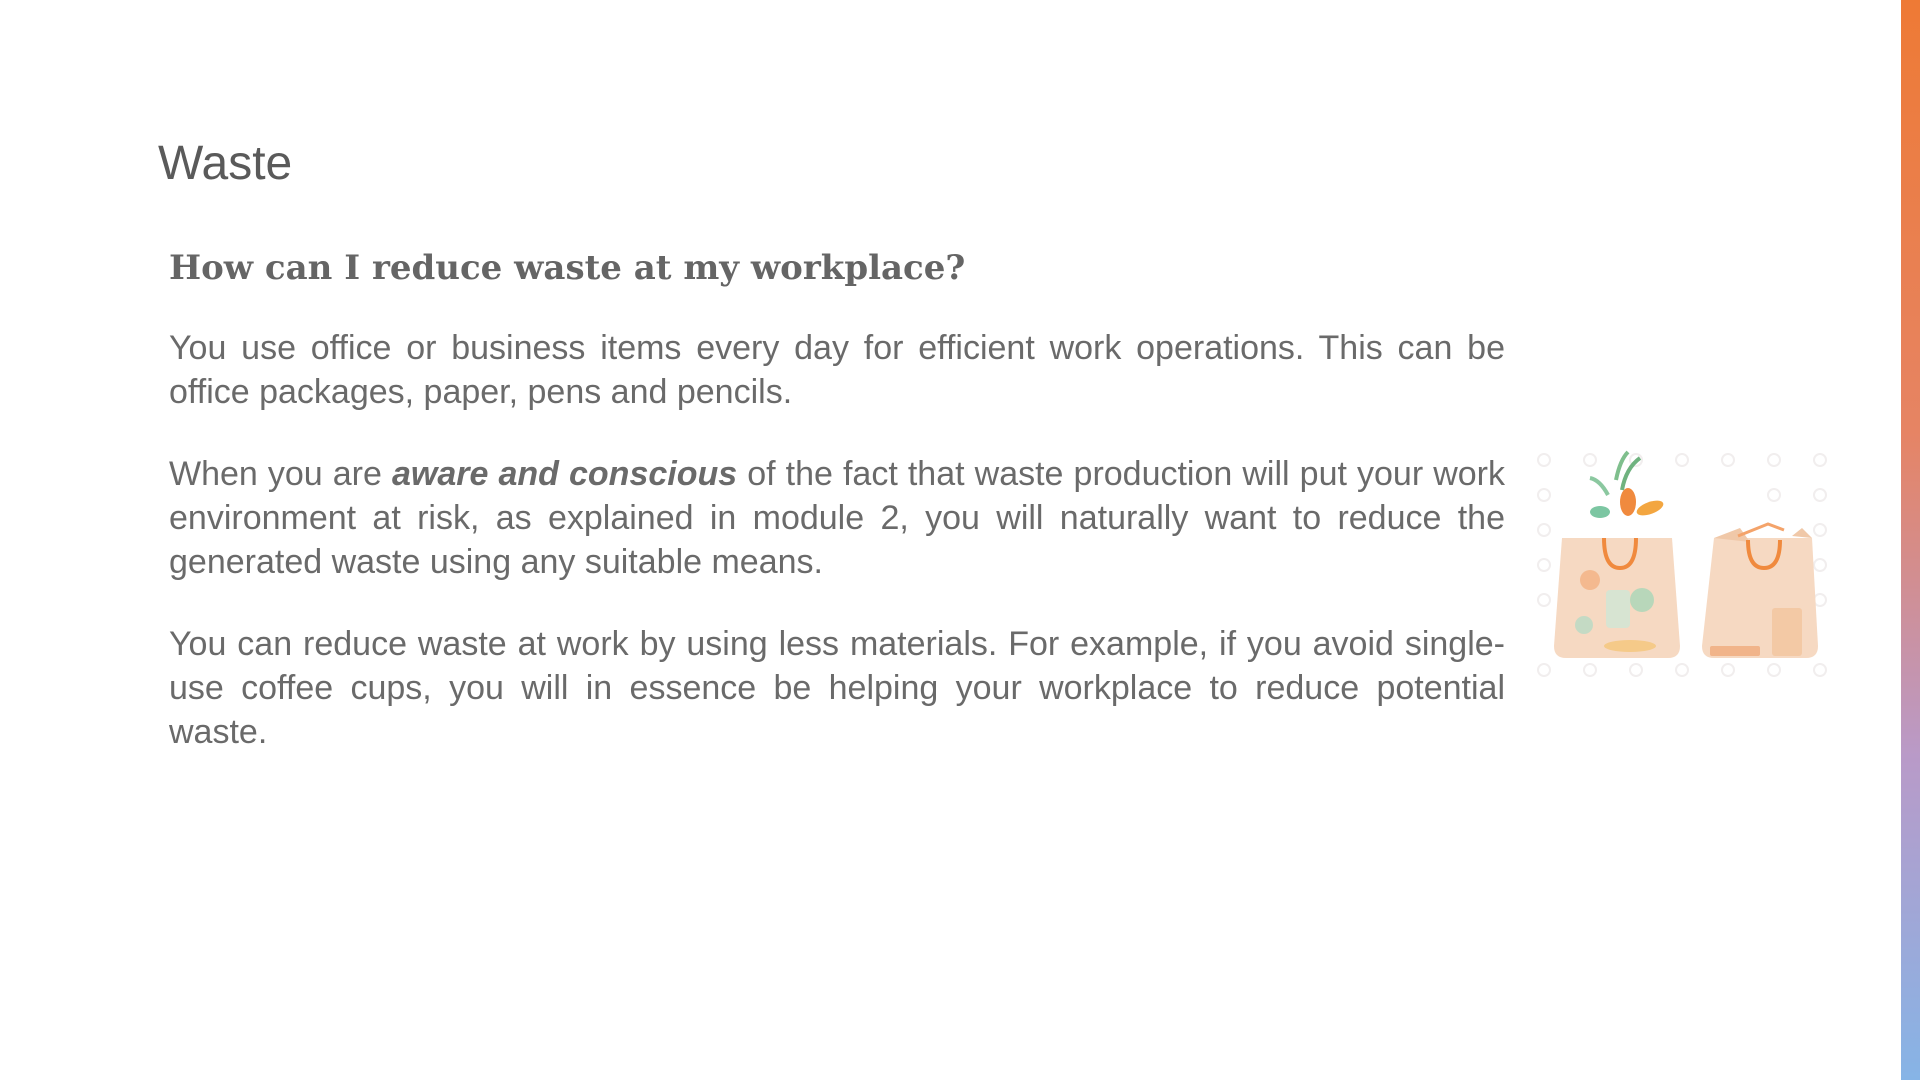  Describe the element at coordinates (1910, 540) in the screenshot. I see `accent-bar` at that location.